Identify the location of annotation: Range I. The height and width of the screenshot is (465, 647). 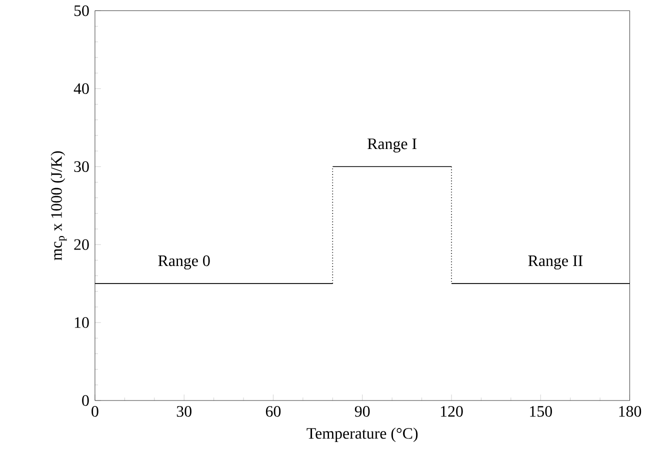
(392, 145).